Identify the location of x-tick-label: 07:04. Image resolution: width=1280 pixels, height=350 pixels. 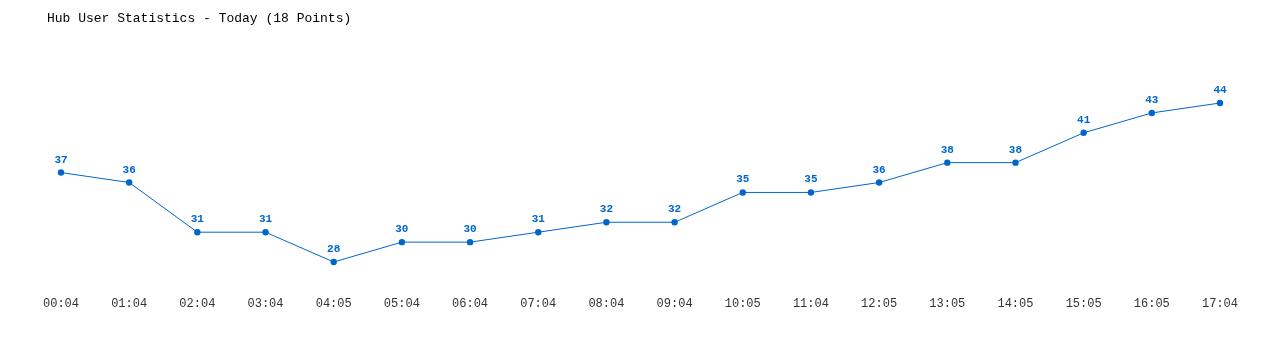
(538, 304).